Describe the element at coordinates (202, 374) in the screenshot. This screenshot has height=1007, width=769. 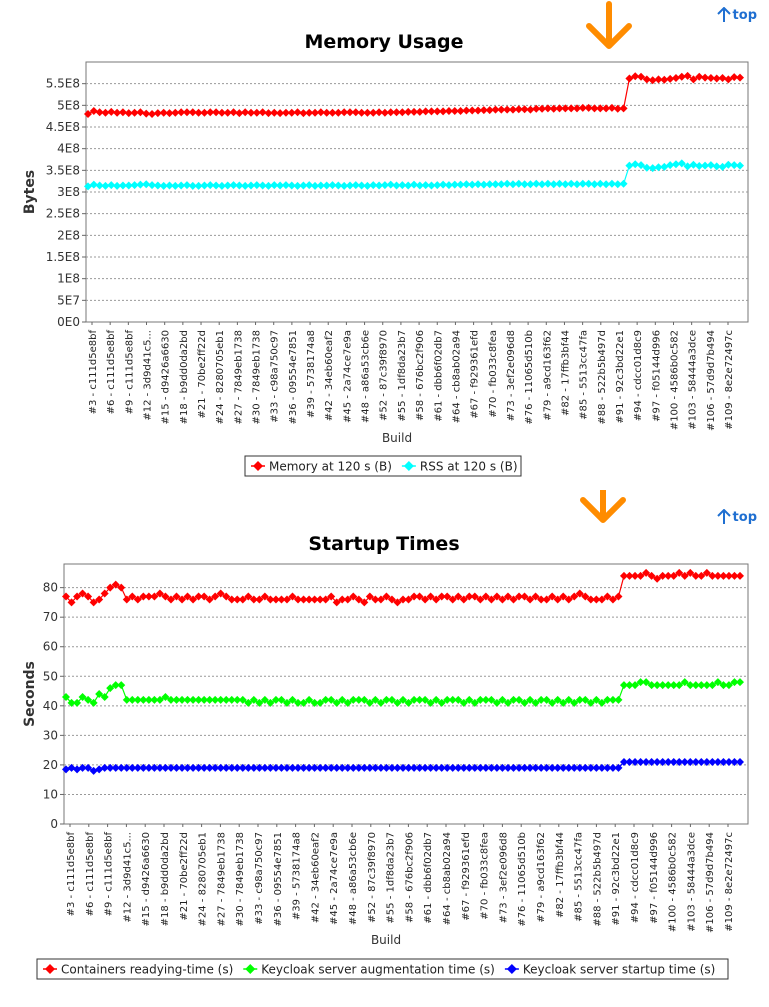
I see `x-tick-label: #21 - 70be2ff22d` at that location.